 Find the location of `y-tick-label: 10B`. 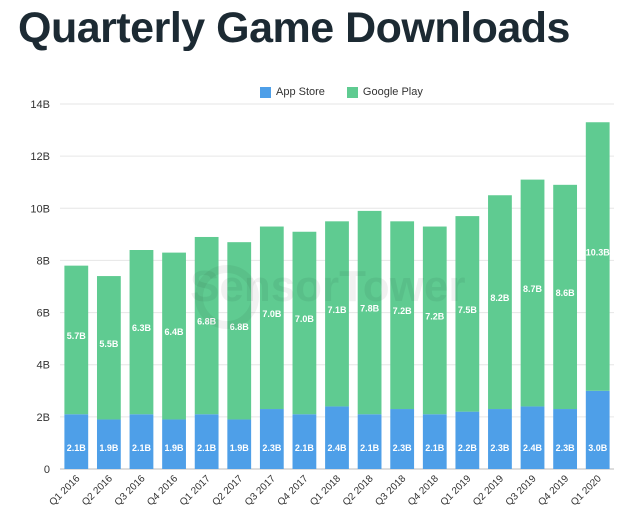

y-tick-label: 10B is located at coordinates (40, 209).